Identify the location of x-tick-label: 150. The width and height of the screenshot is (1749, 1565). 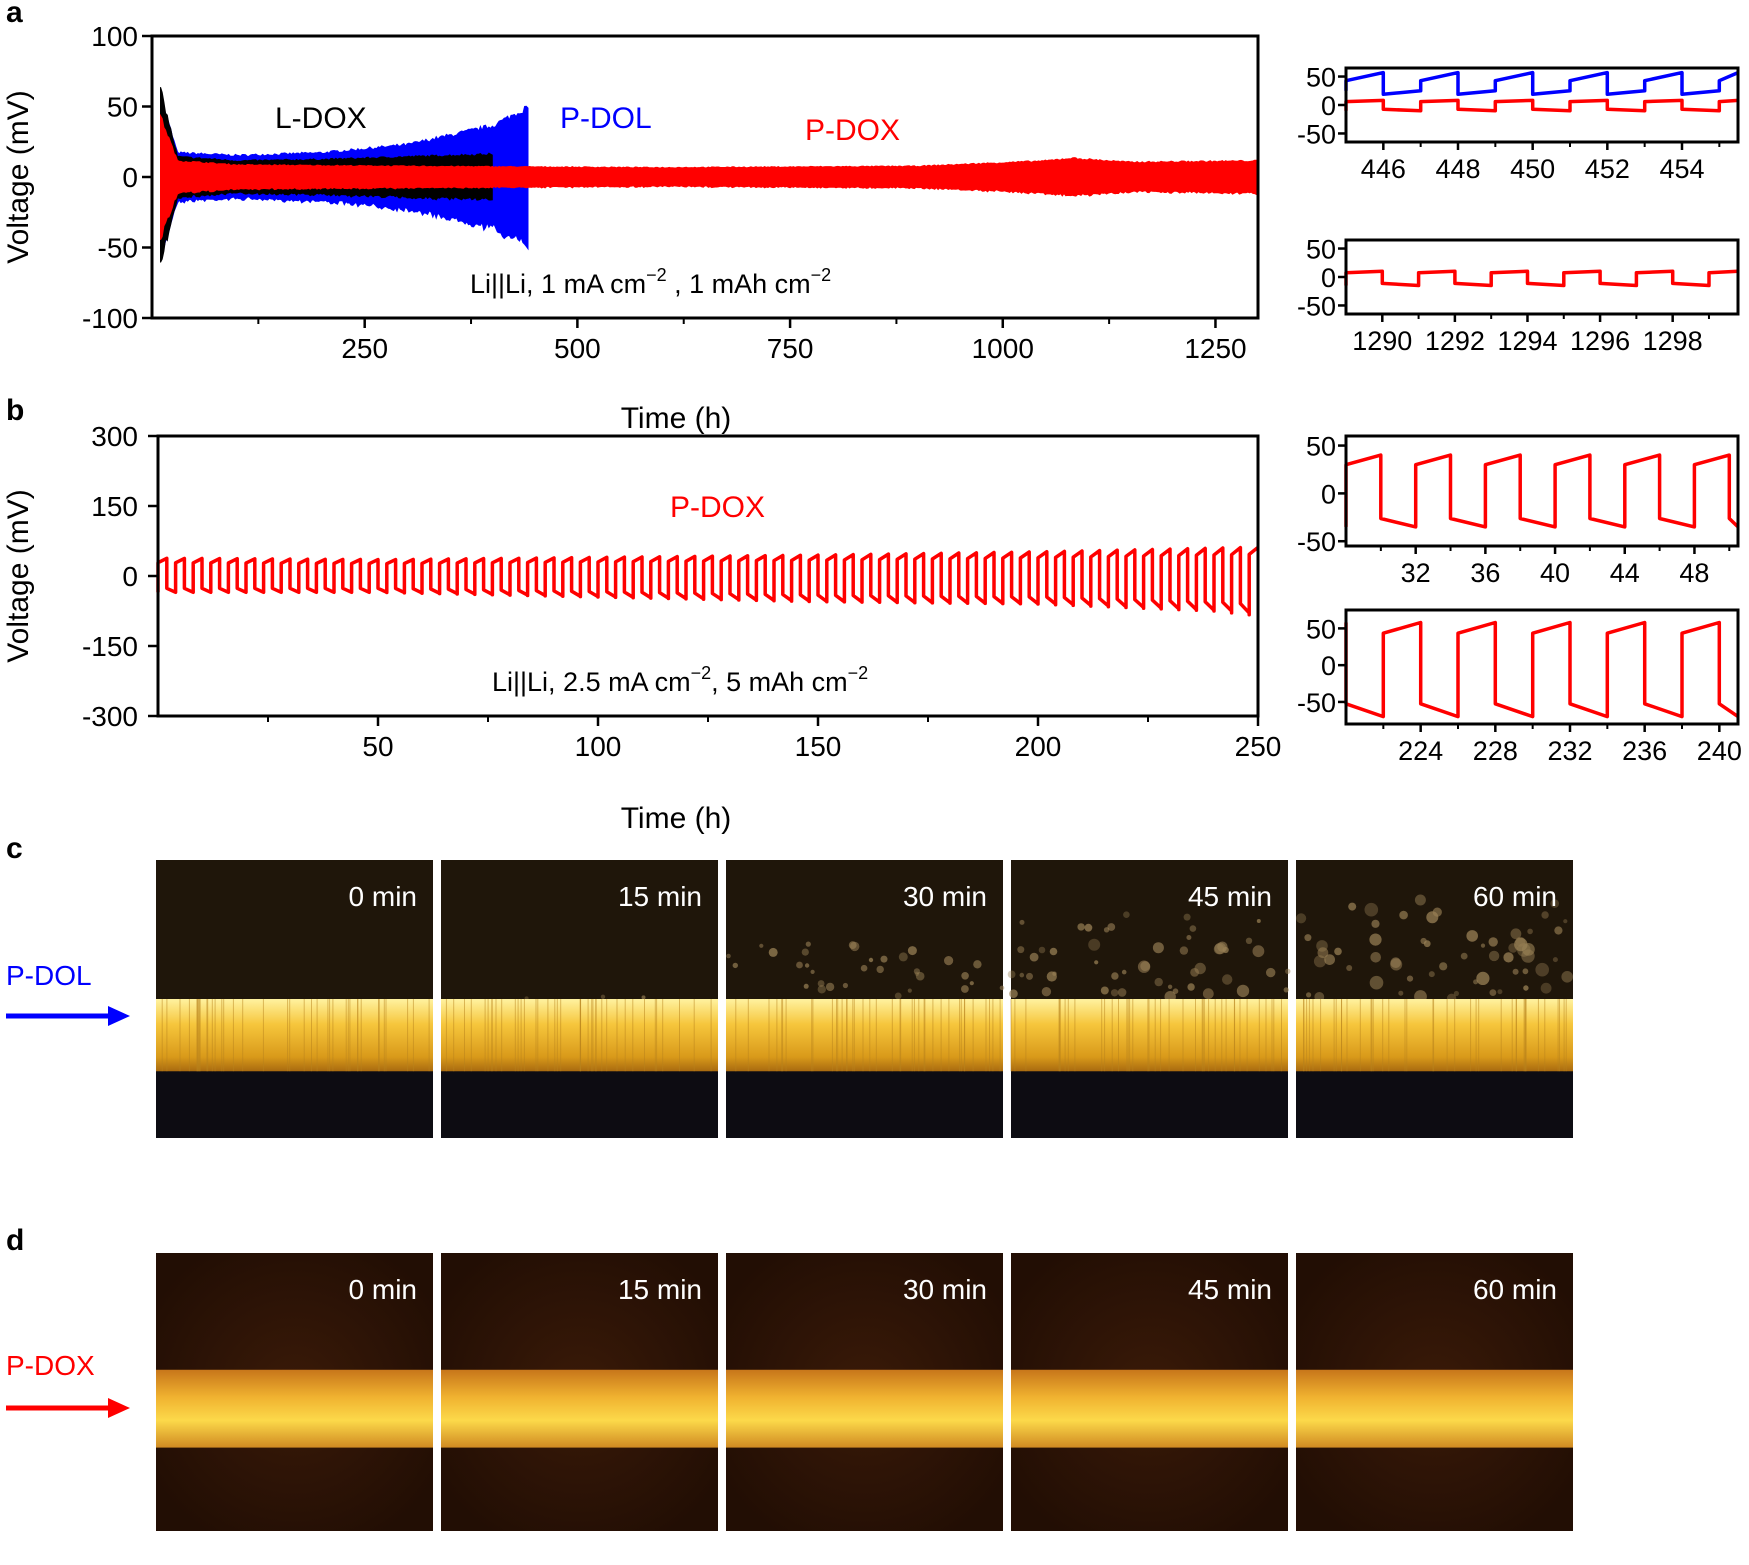
(818, 746).